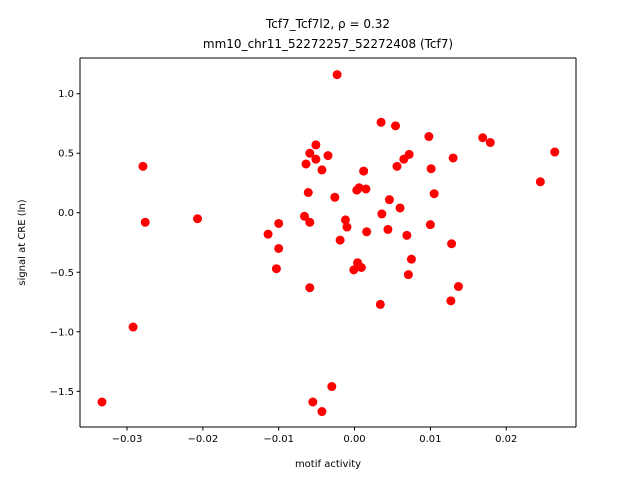  I want to click on x-axis-ticks: −0.03 −0.02 −0.01 0.00 0.01 0.02, so click(314, 436).